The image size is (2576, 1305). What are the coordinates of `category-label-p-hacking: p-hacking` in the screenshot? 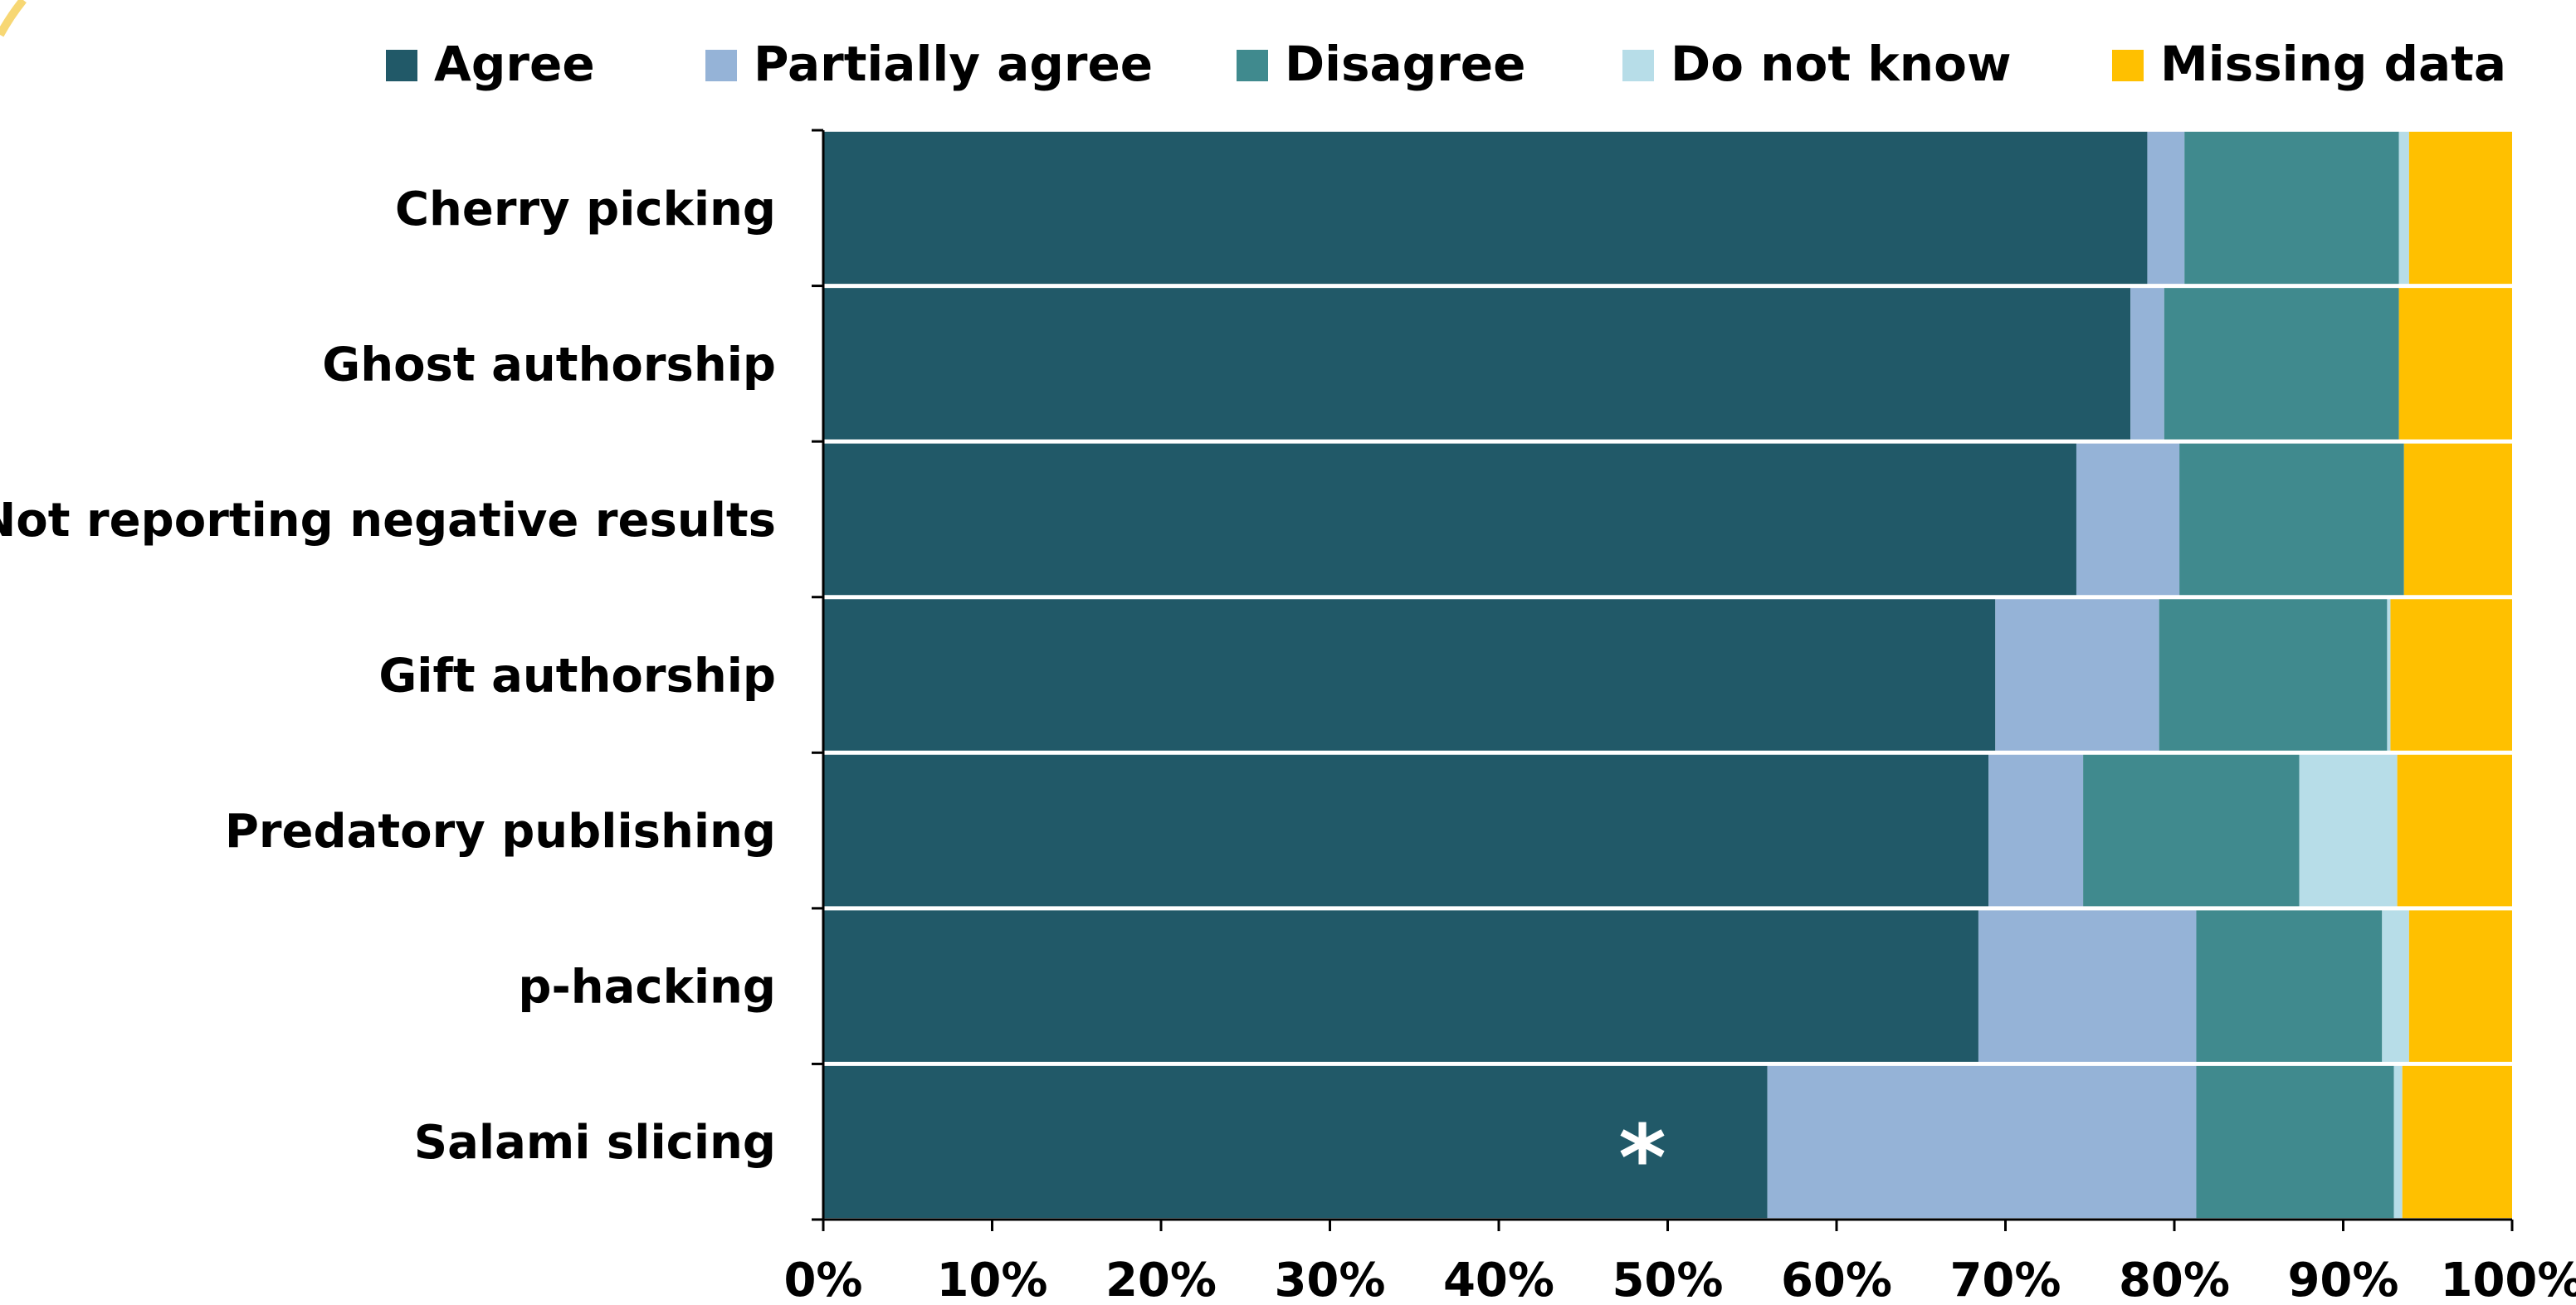 It's located at (647, 988).